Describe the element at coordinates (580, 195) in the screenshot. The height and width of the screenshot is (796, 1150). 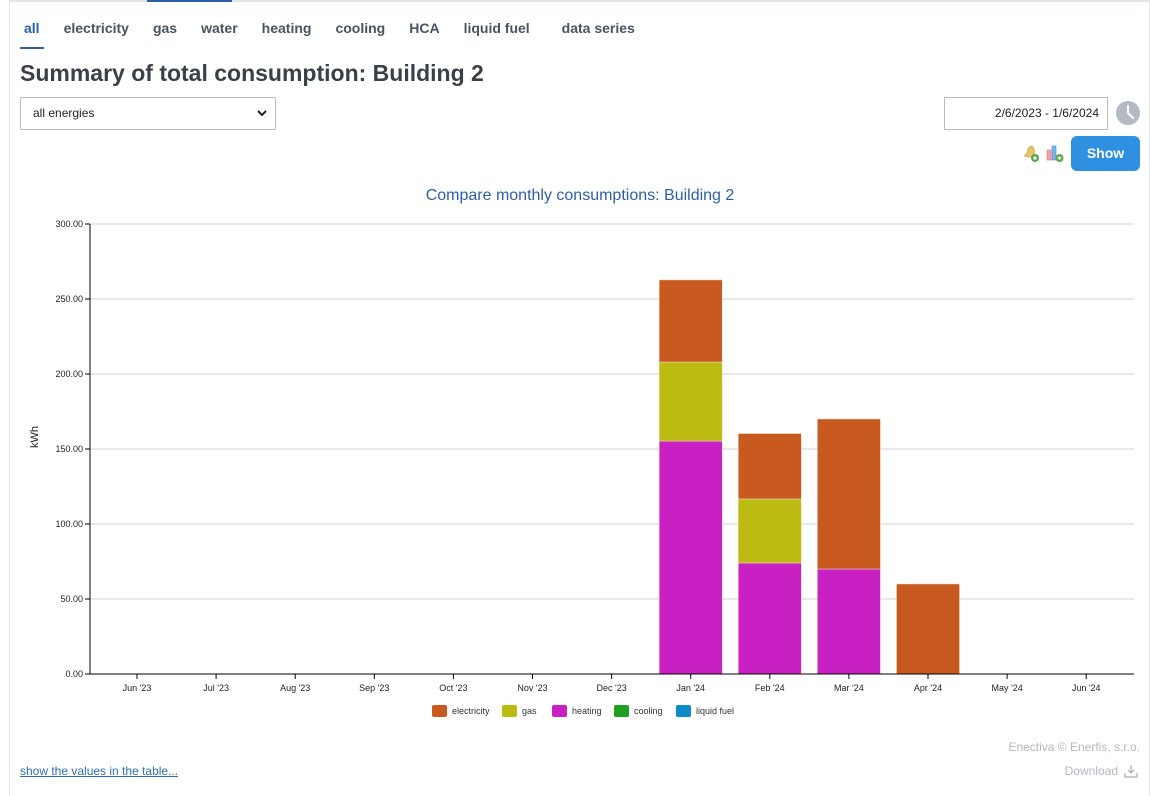
I see `chart-title: Compare monthly consumptions: Building 2` at that location.